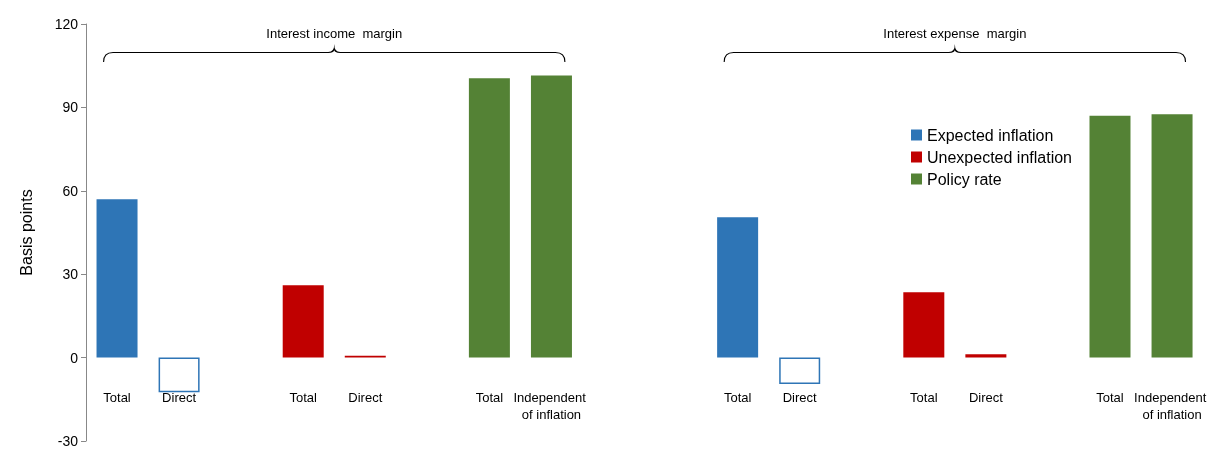  Describe the element at coordinates (964, 179) in the screenshot. I see `legend-label: Policy rate` at that location.